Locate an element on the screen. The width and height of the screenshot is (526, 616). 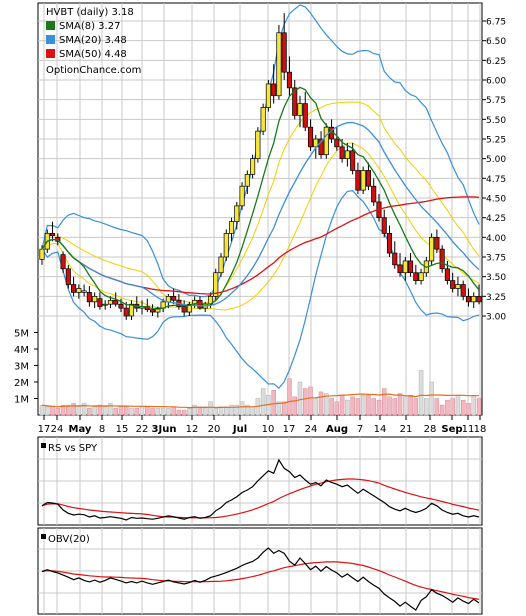
x-tick-label: Sep is located at coordinates (451, 429).